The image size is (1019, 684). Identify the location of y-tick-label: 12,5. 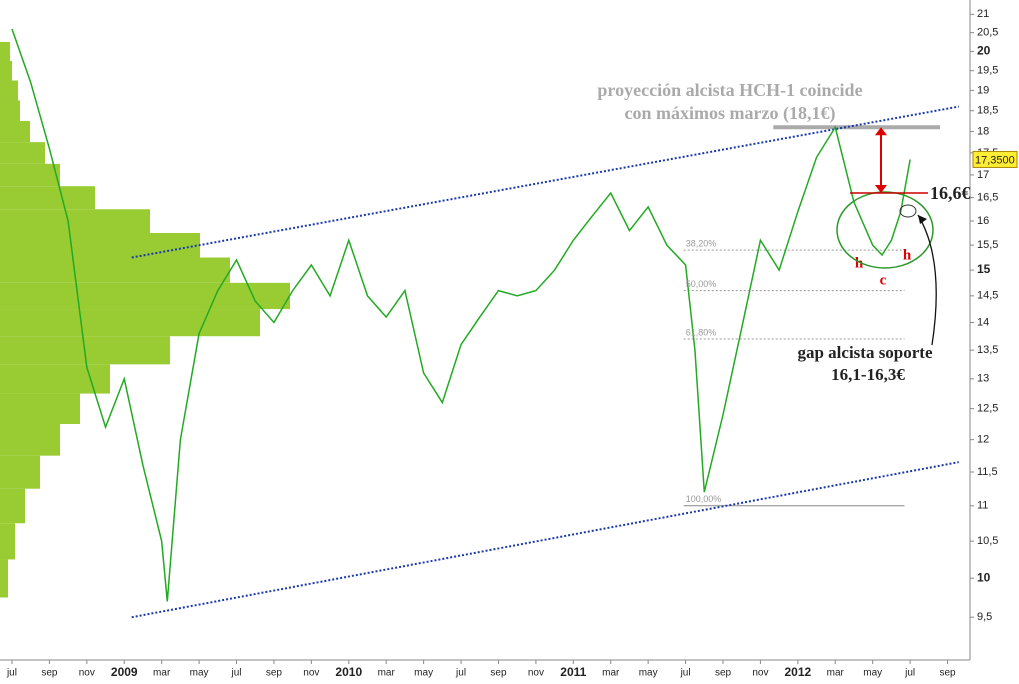
(987, 409).